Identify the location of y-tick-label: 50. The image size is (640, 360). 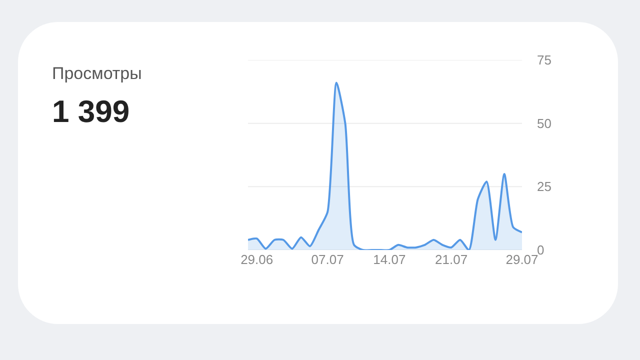
(544, 123).